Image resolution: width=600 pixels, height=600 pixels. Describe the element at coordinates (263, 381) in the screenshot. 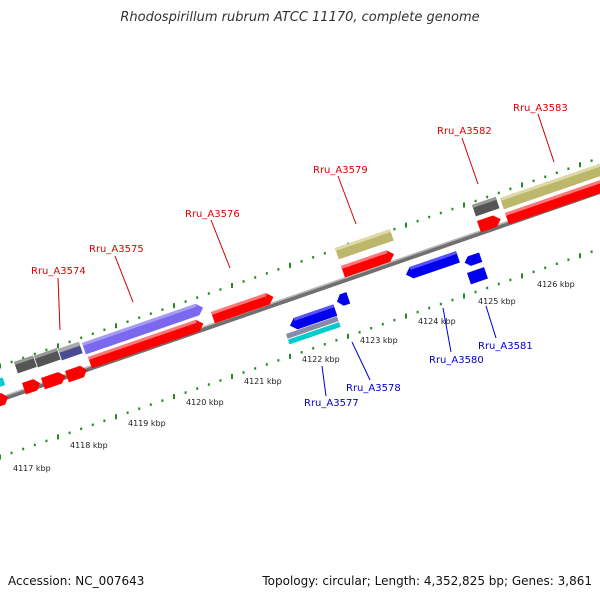

I see `kbp-label: 4121 kbp` at that location.